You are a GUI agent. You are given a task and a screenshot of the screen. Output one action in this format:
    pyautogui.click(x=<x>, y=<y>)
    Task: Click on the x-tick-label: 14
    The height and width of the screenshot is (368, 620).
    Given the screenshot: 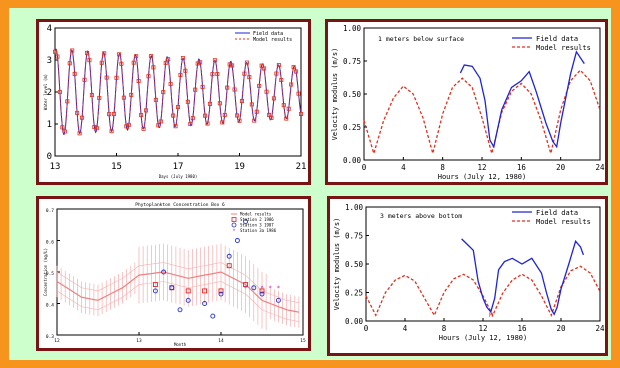 What is the action you would take?
    pyautogui.click(x=221, y=341)
    